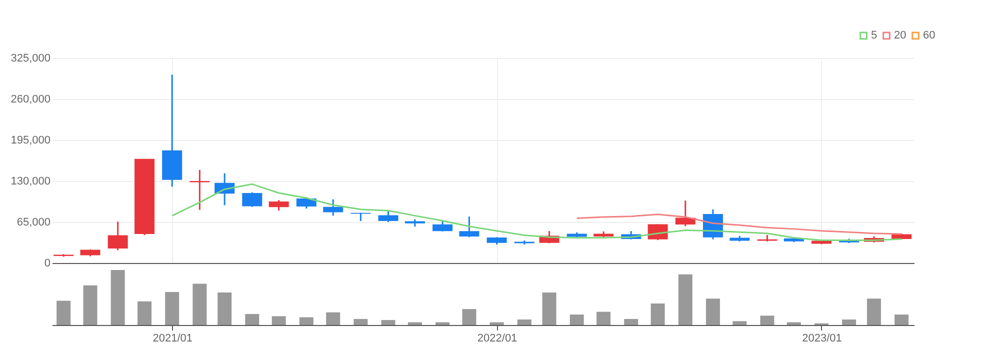  Describe the element at coordinates (929, 36) in the screenshot. I see `legend-label: 60` at that location.